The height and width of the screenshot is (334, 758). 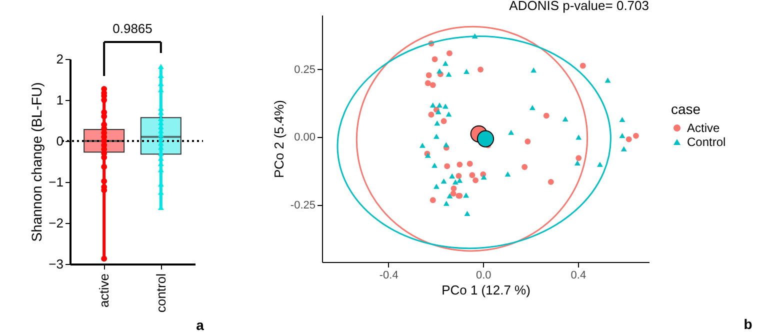 I want to click on legend-label: Active, so click(x=703, y=128).